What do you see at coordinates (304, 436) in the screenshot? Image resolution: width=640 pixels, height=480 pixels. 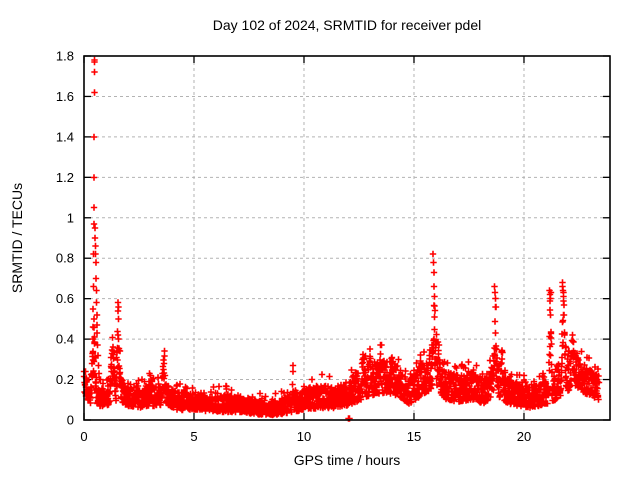 I see `x-tick-label: 10` at bounding box center [304, 436].